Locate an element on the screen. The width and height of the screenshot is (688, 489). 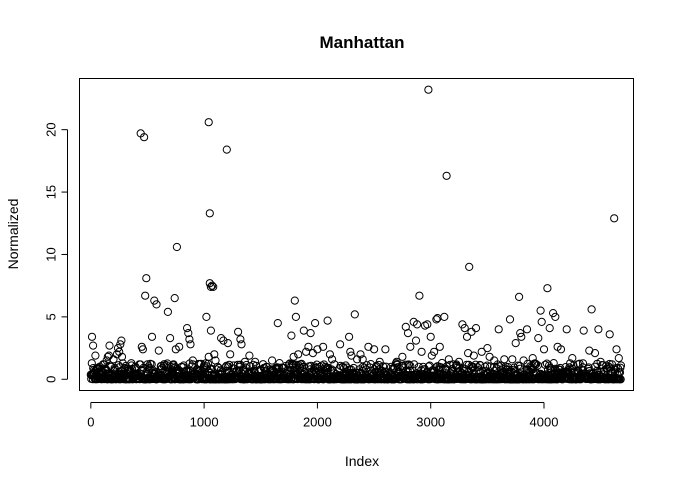
y-axis: 0 5 10 15 20 is located at coordinates (56, 252).